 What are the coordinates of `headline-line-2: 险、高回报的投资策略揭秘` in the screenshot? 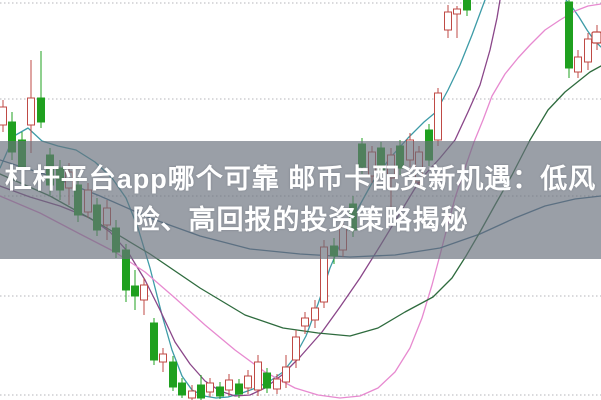 It's located at (300, 220).